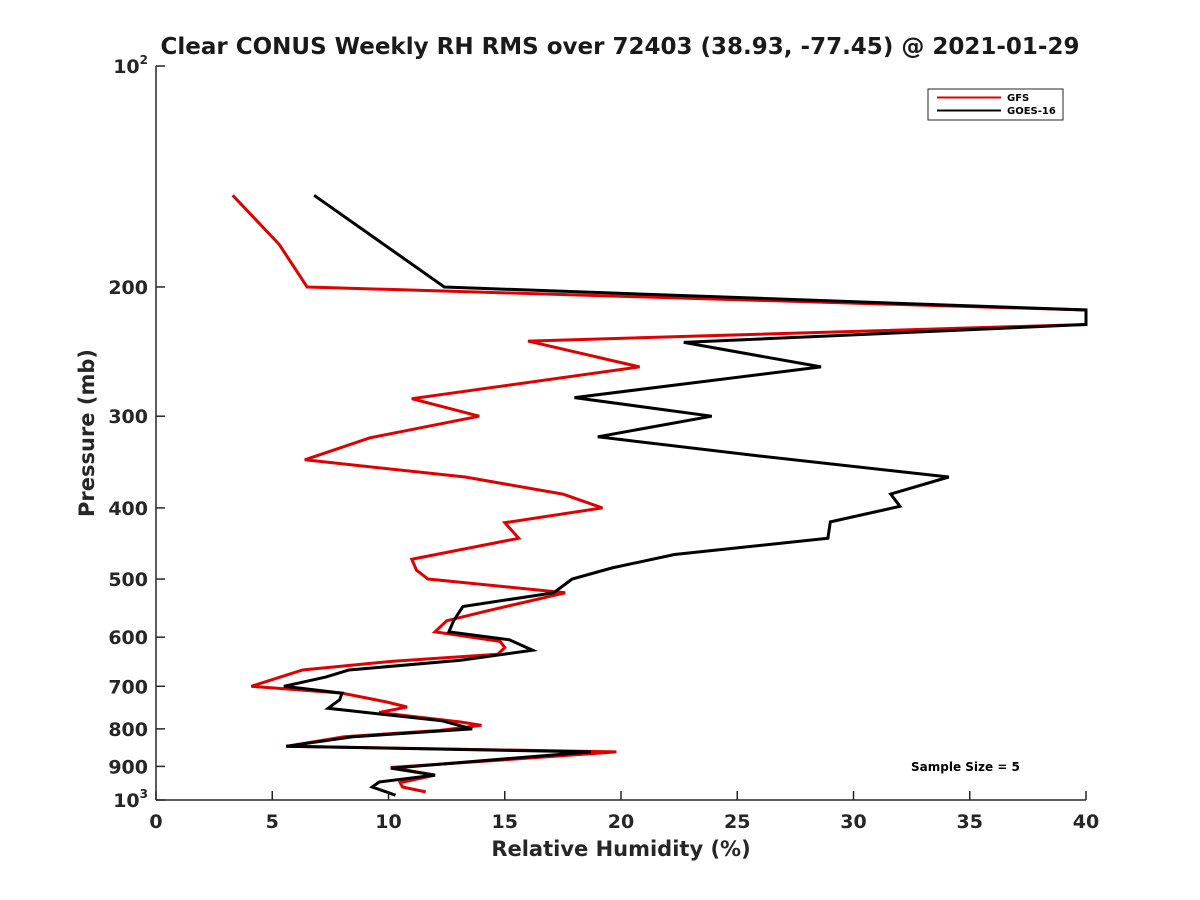  What do you see at coordinates (87, 433) in the screenshot?
I see `y-axis-label: Pressure (mb)` at bounding box center [87, 433].